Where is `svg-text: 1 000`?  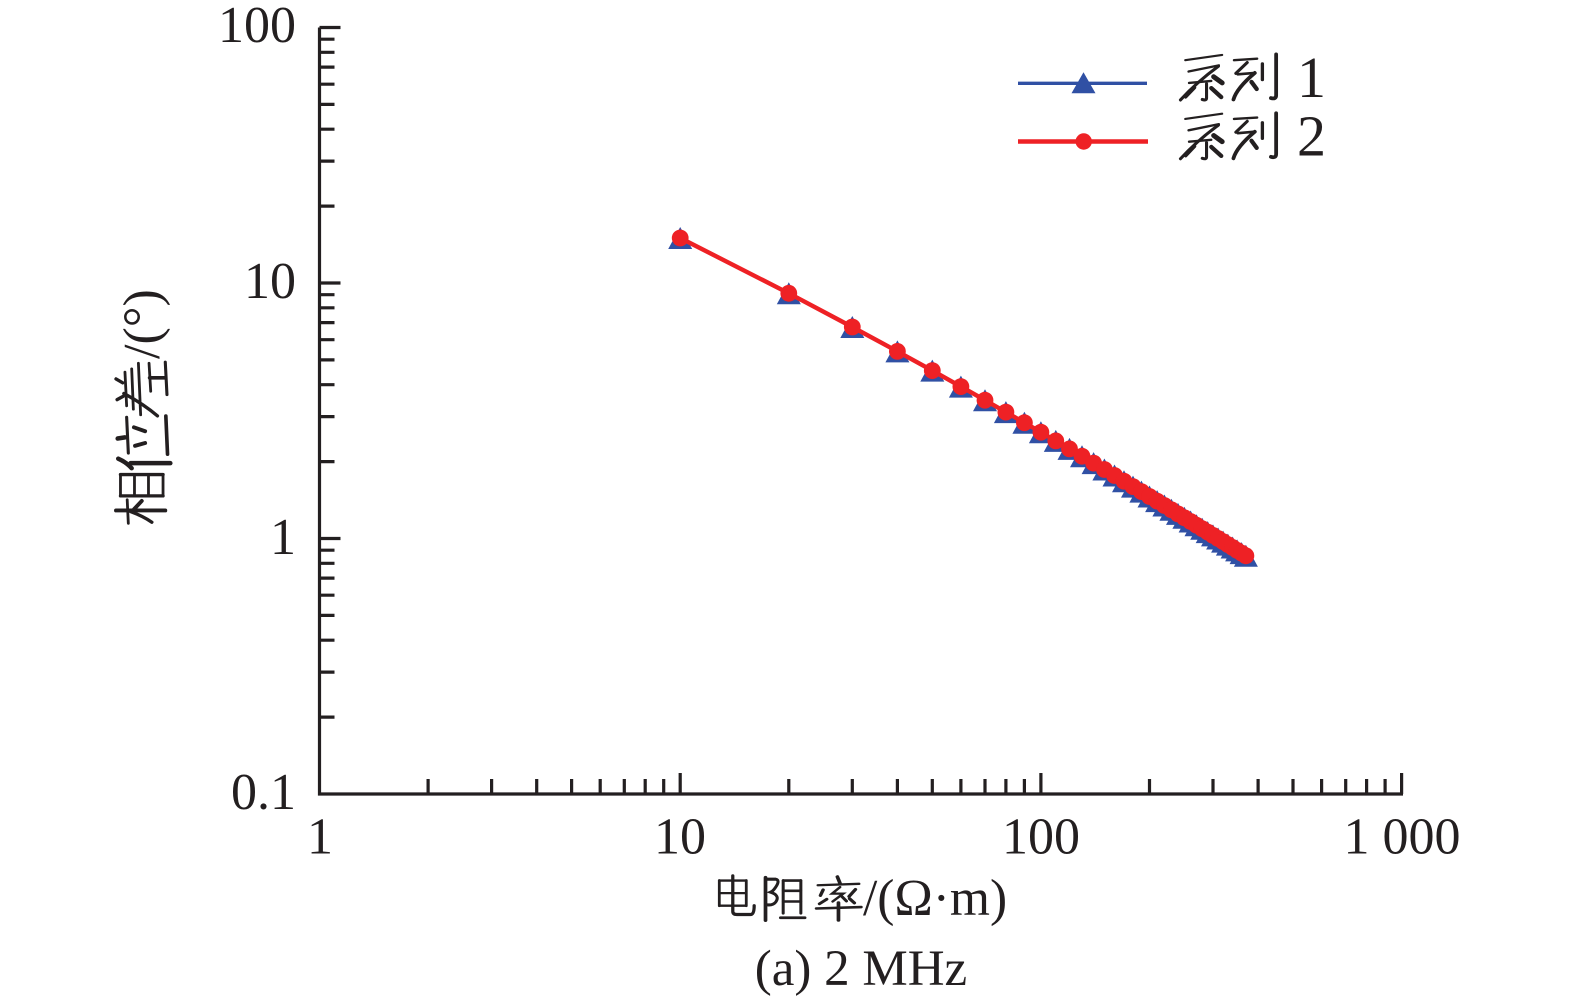 svg-text: 1 000 is located at coordinates (1402, 837).